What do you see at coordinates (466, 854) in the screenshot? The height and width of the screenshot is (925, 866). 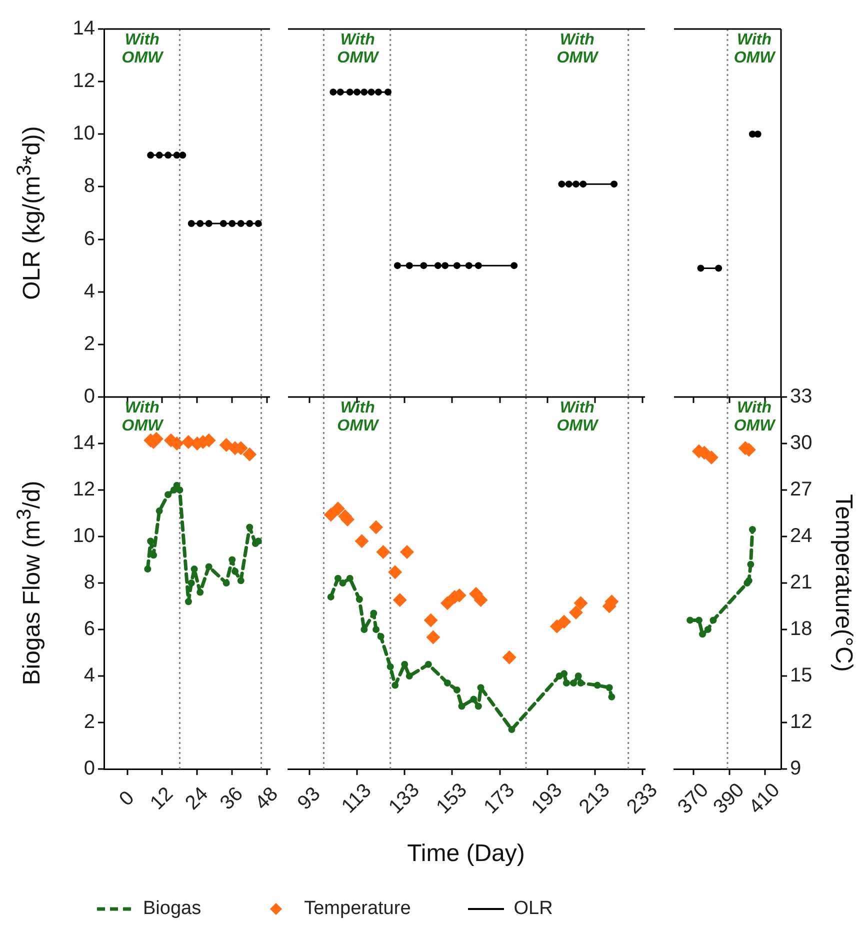 I see `x-axis-title: Time (Day)` at bounding box center [466, 854].